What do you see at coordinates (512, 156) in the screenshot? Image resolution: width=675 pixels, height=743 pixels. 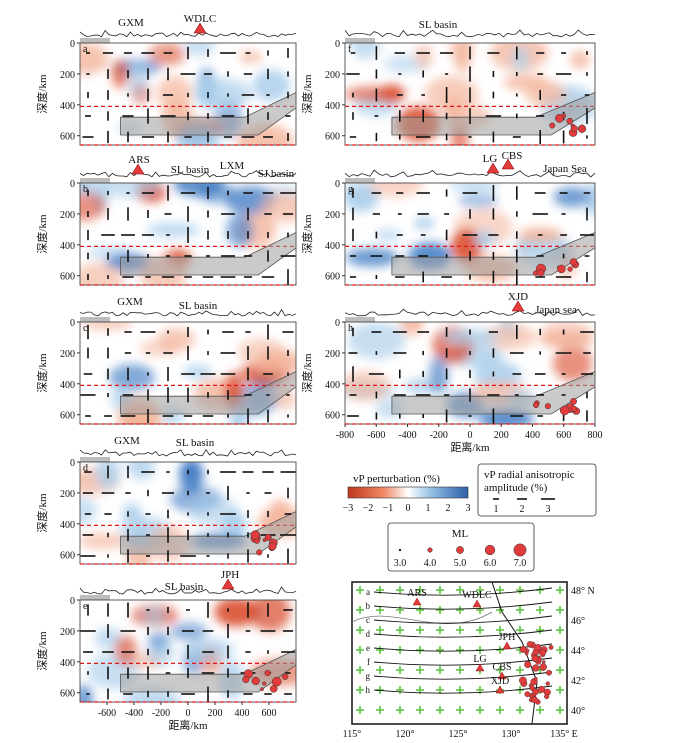 I see `location-label: CBS` at bounding box center [512, 156].